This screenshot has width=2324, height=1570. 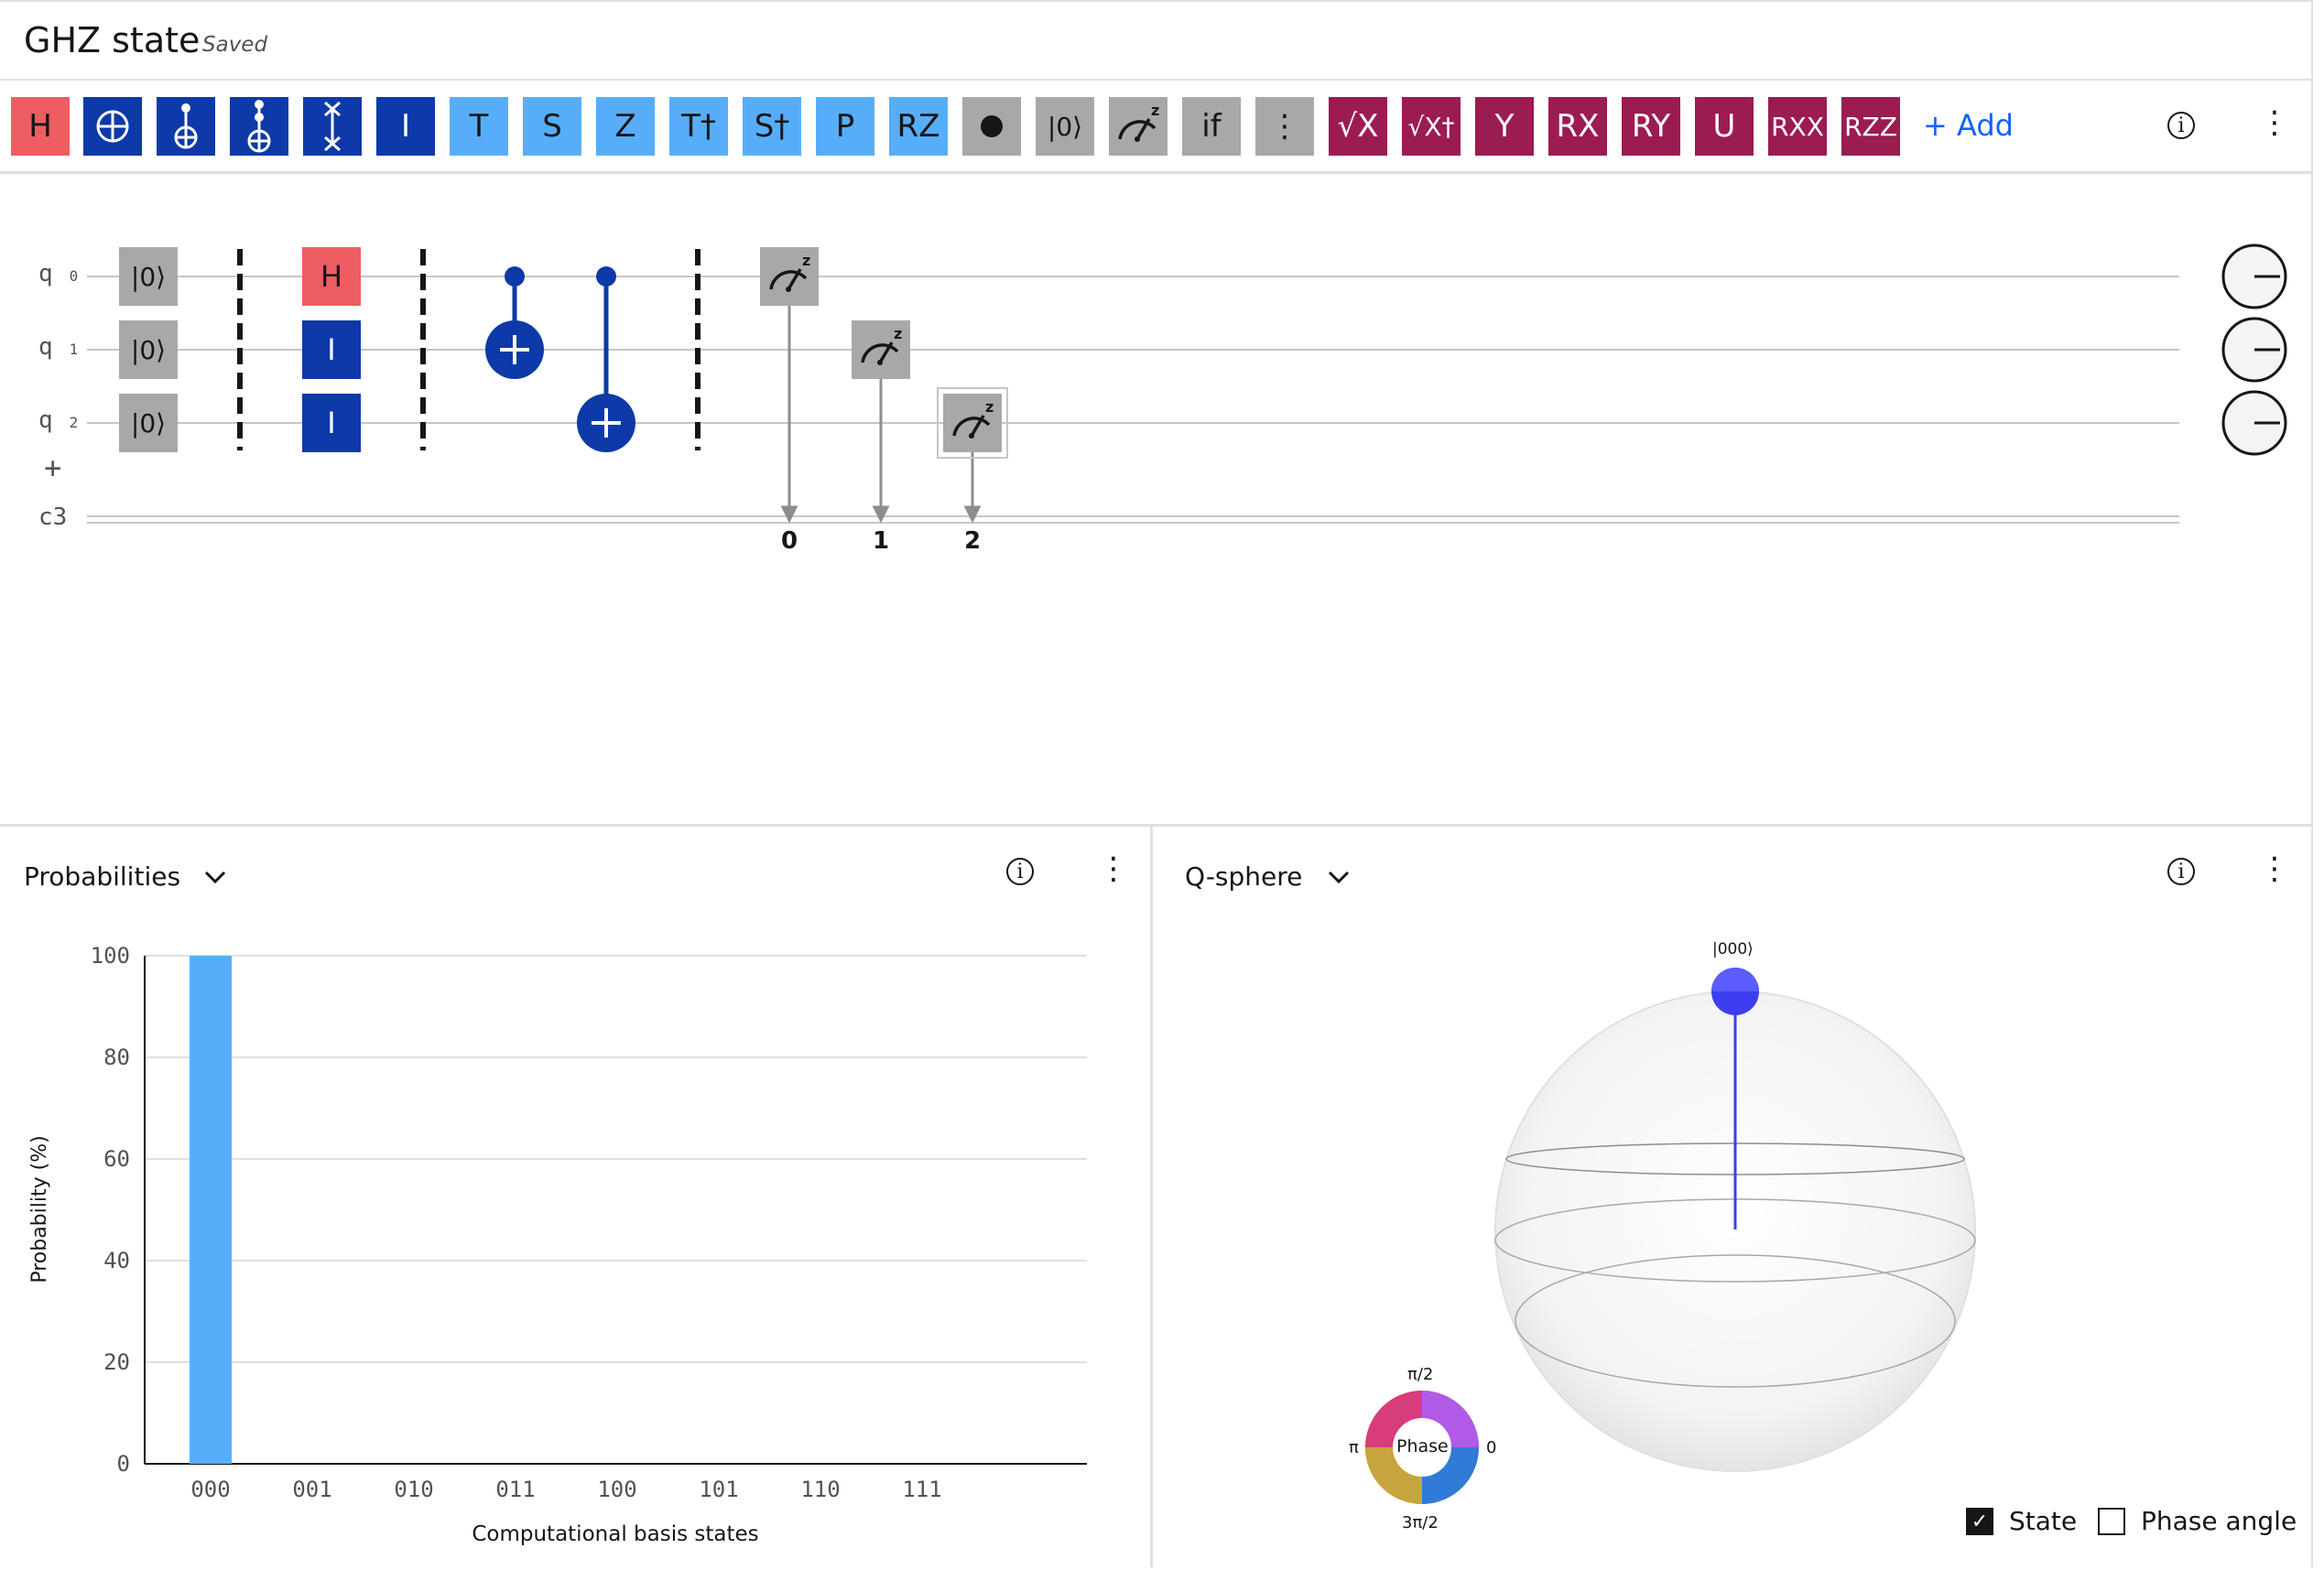 What do you see at coordinates (113, 40) in the screenshot?
I see `circuit-title: GHZ state` at bounding box center [113, 40].